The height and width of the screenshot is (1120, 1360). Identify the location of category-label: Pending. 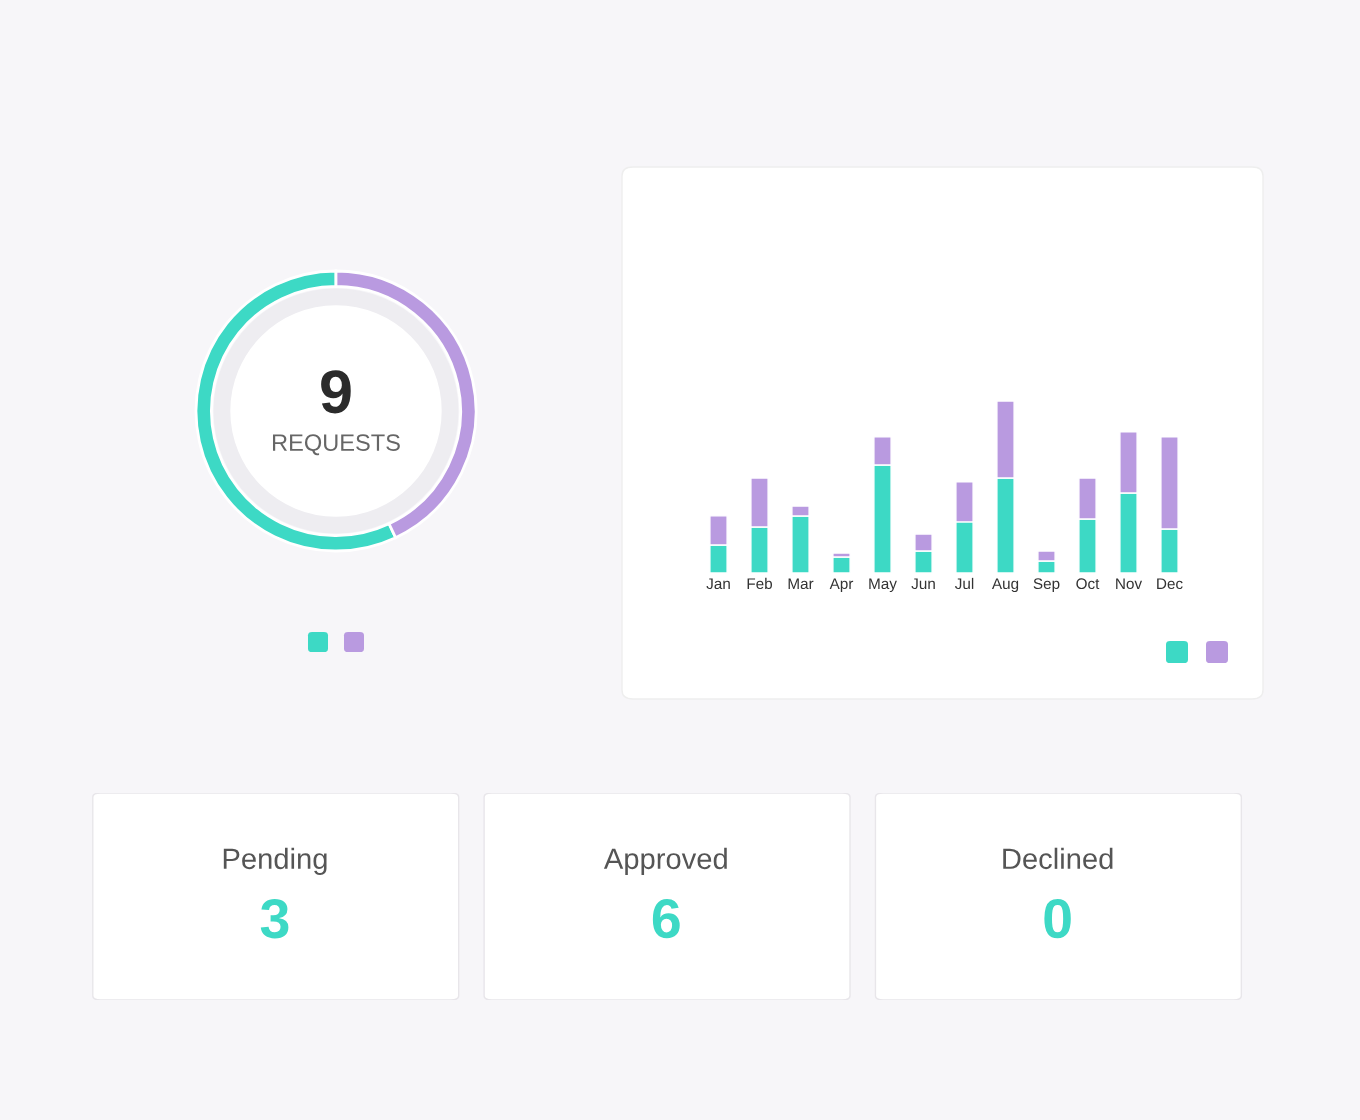
(275, 861).